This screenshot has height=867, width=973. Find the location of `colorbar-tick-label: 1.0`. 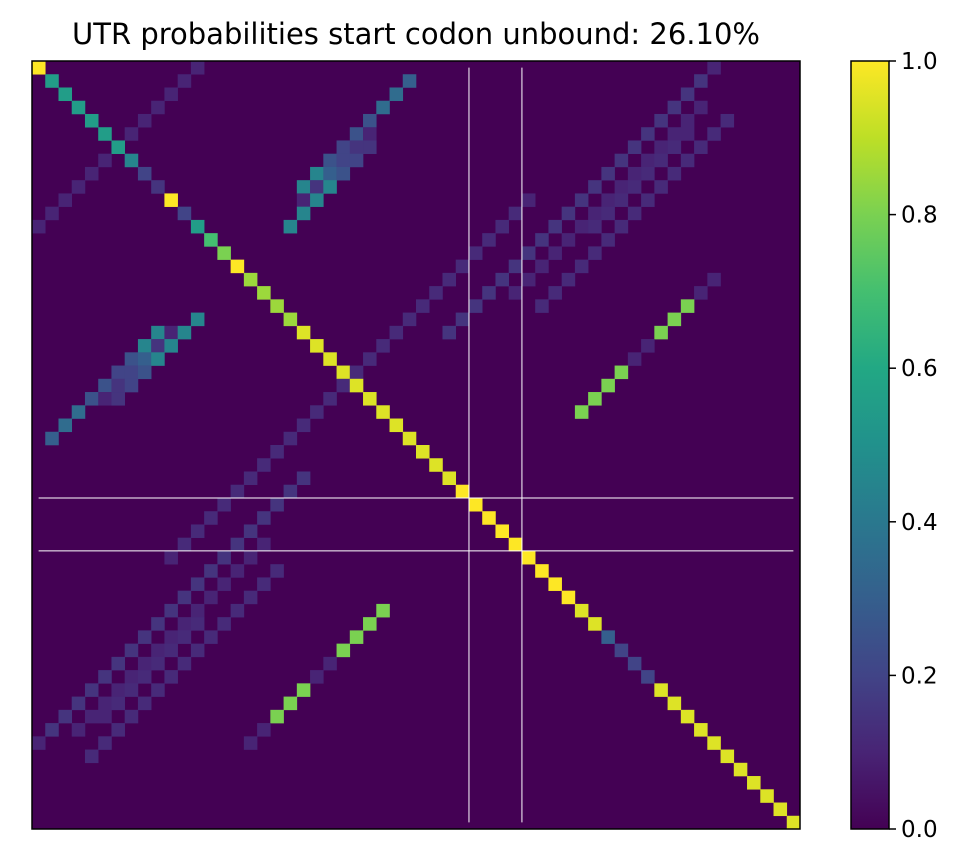

colorbar-tick-label: 1.0 is located at coordinates (919, 62).